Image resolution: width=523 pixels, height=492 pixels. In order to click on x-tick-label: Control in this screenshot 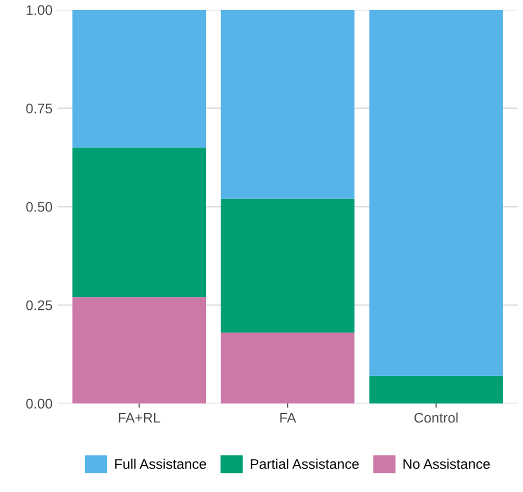, I will do `click(436, 417)`.